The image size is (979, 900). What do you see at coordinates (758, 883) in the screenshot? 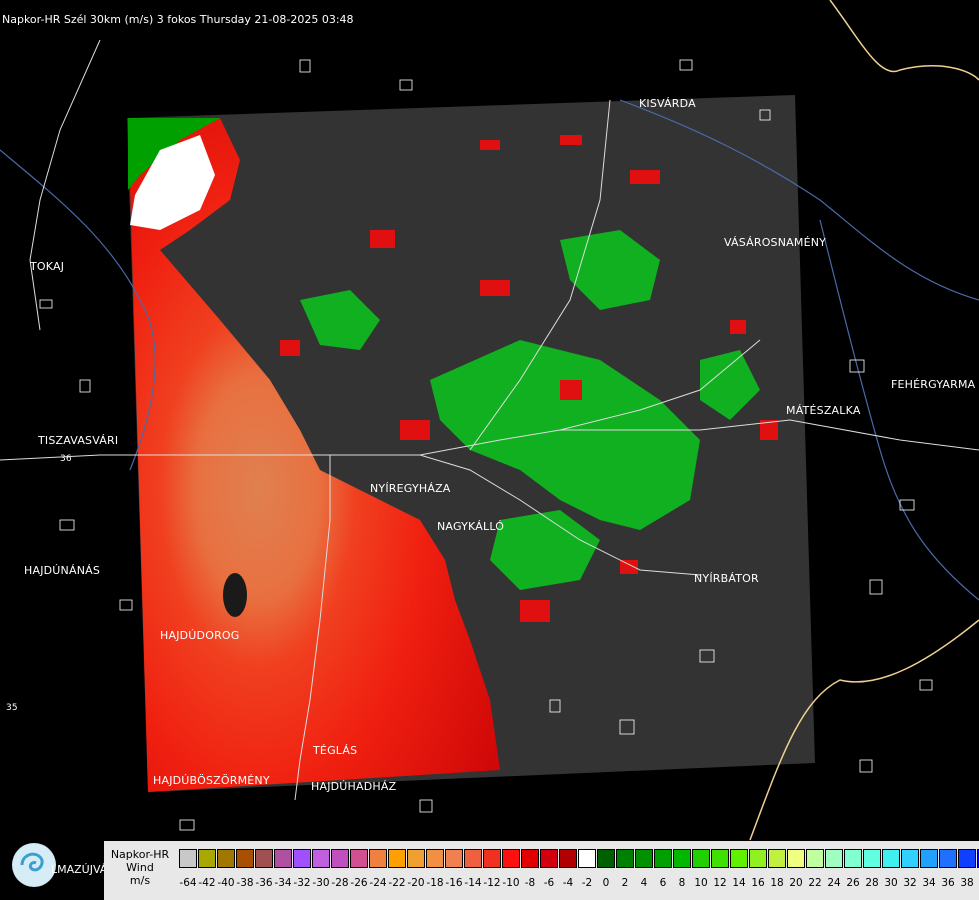
I see `legend-tick: 16` at bounding box center [758, 883].